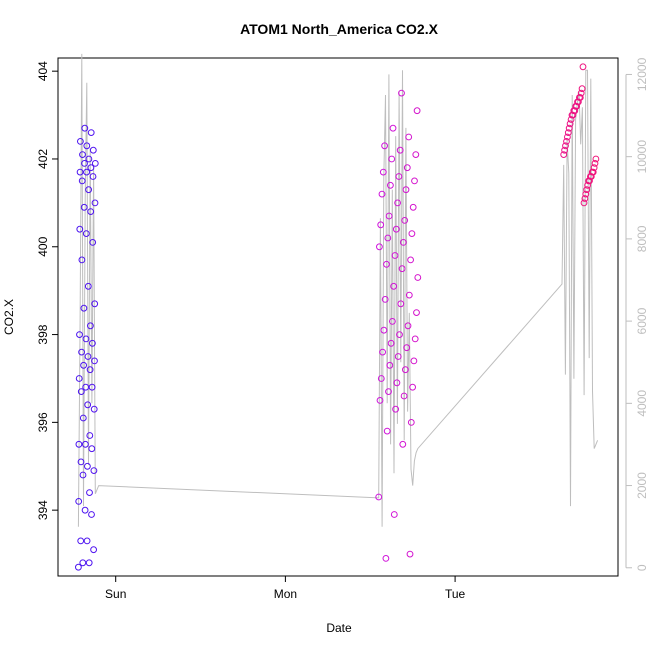 The width and height of the screenshot is (650, 650). What do you see at coordinates (642, 74) in the screenshot?
I see `y2-tick-label: 12000` at bounding box center [642, 74].